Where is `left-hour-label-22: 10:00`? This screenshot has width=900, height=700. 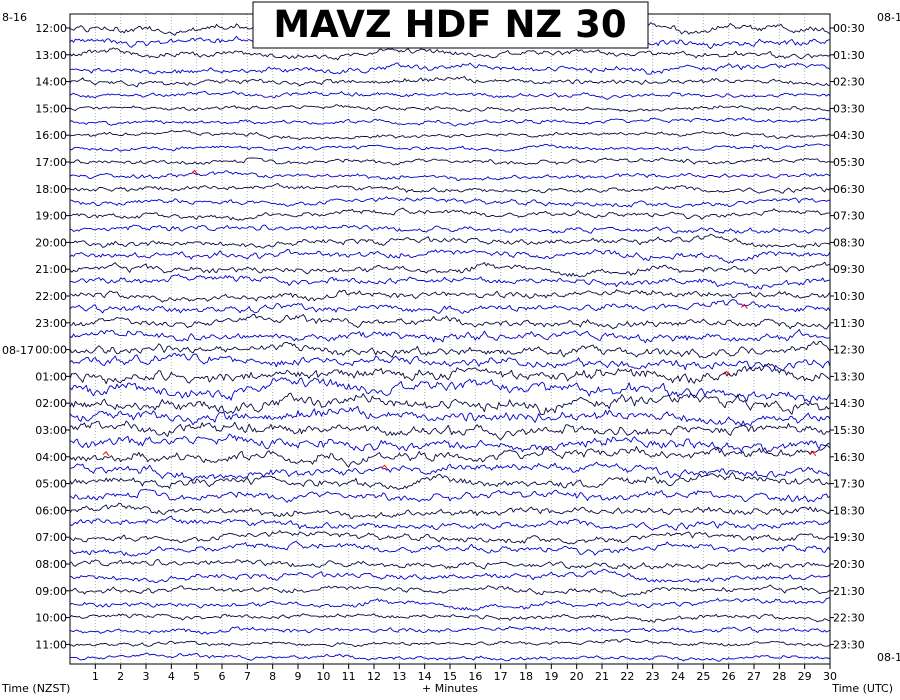 left-hour-label-22: 10:00 is located at coordinates (51, 618).